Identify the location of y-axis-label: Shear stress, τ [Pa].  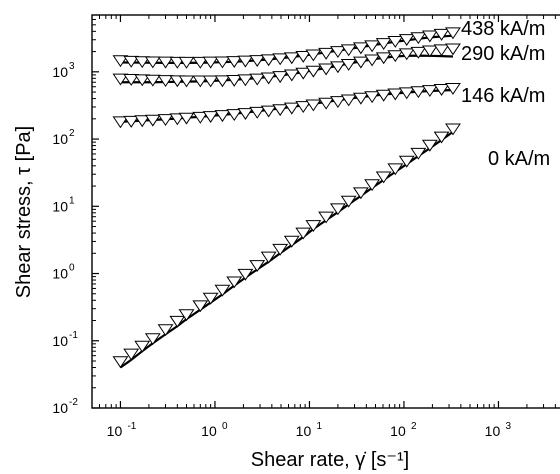
(24, 212).